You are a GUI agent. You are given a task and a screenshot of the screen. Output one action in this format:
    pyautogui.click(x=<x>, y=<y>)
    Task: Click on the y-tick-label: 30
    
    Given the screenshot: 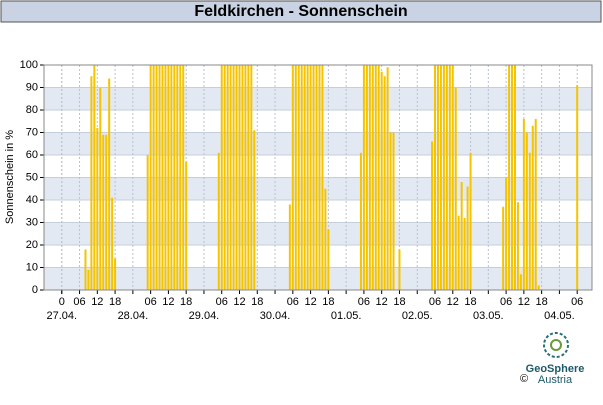 What is the action you would take?
    pyautogui.click(x=32, y=222)
    